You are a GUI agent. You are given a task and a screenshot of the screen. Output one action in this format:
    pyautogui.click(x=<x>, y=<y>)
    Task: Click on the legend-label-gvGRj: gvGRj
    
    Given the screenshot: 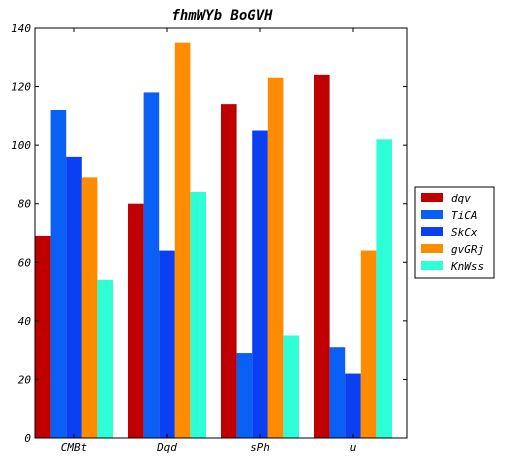 What is the action you would take?
    pyautogui.click(x=467, y=249)
    